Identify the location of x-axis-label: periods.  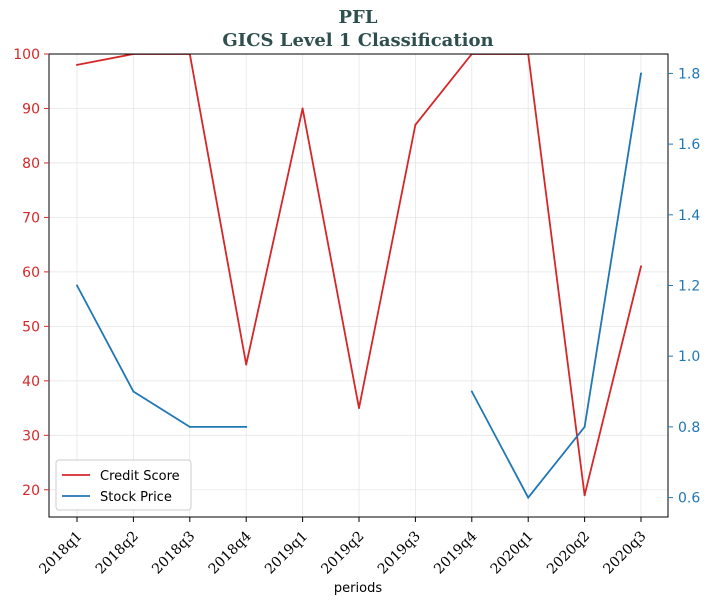
(358, 588).